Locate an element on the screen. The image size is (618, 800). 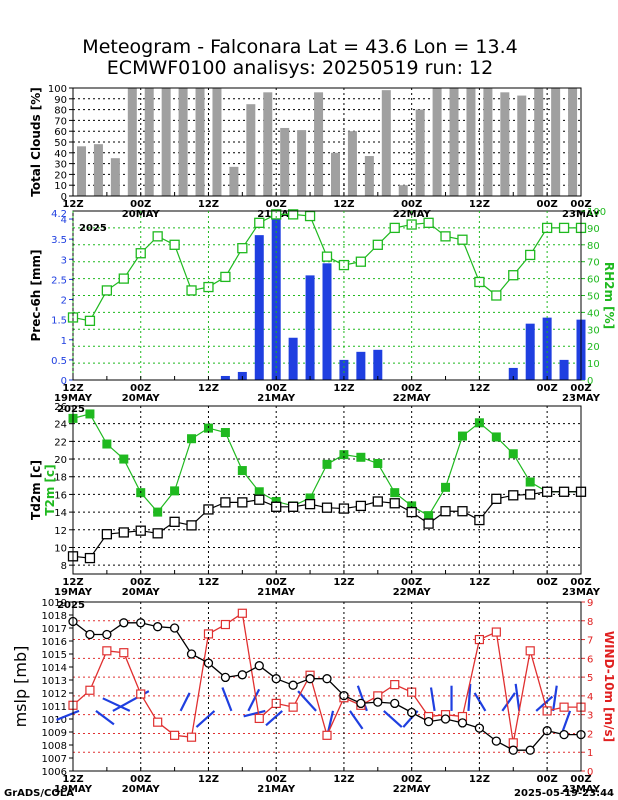
panel-0-frame is located at coordinates (327, 142).